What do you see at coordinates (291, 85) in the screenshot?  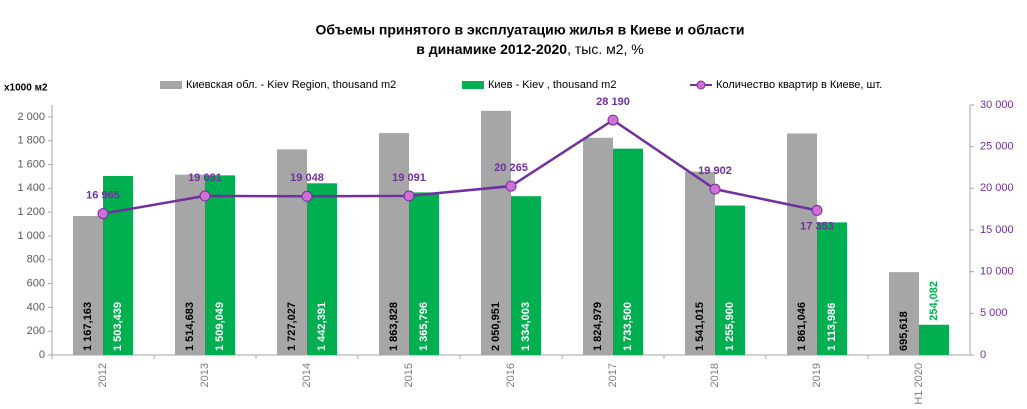 I see `legend-label: Киевская обл. - Kiev Region, thousand m2` at bounding box center [291, 85].